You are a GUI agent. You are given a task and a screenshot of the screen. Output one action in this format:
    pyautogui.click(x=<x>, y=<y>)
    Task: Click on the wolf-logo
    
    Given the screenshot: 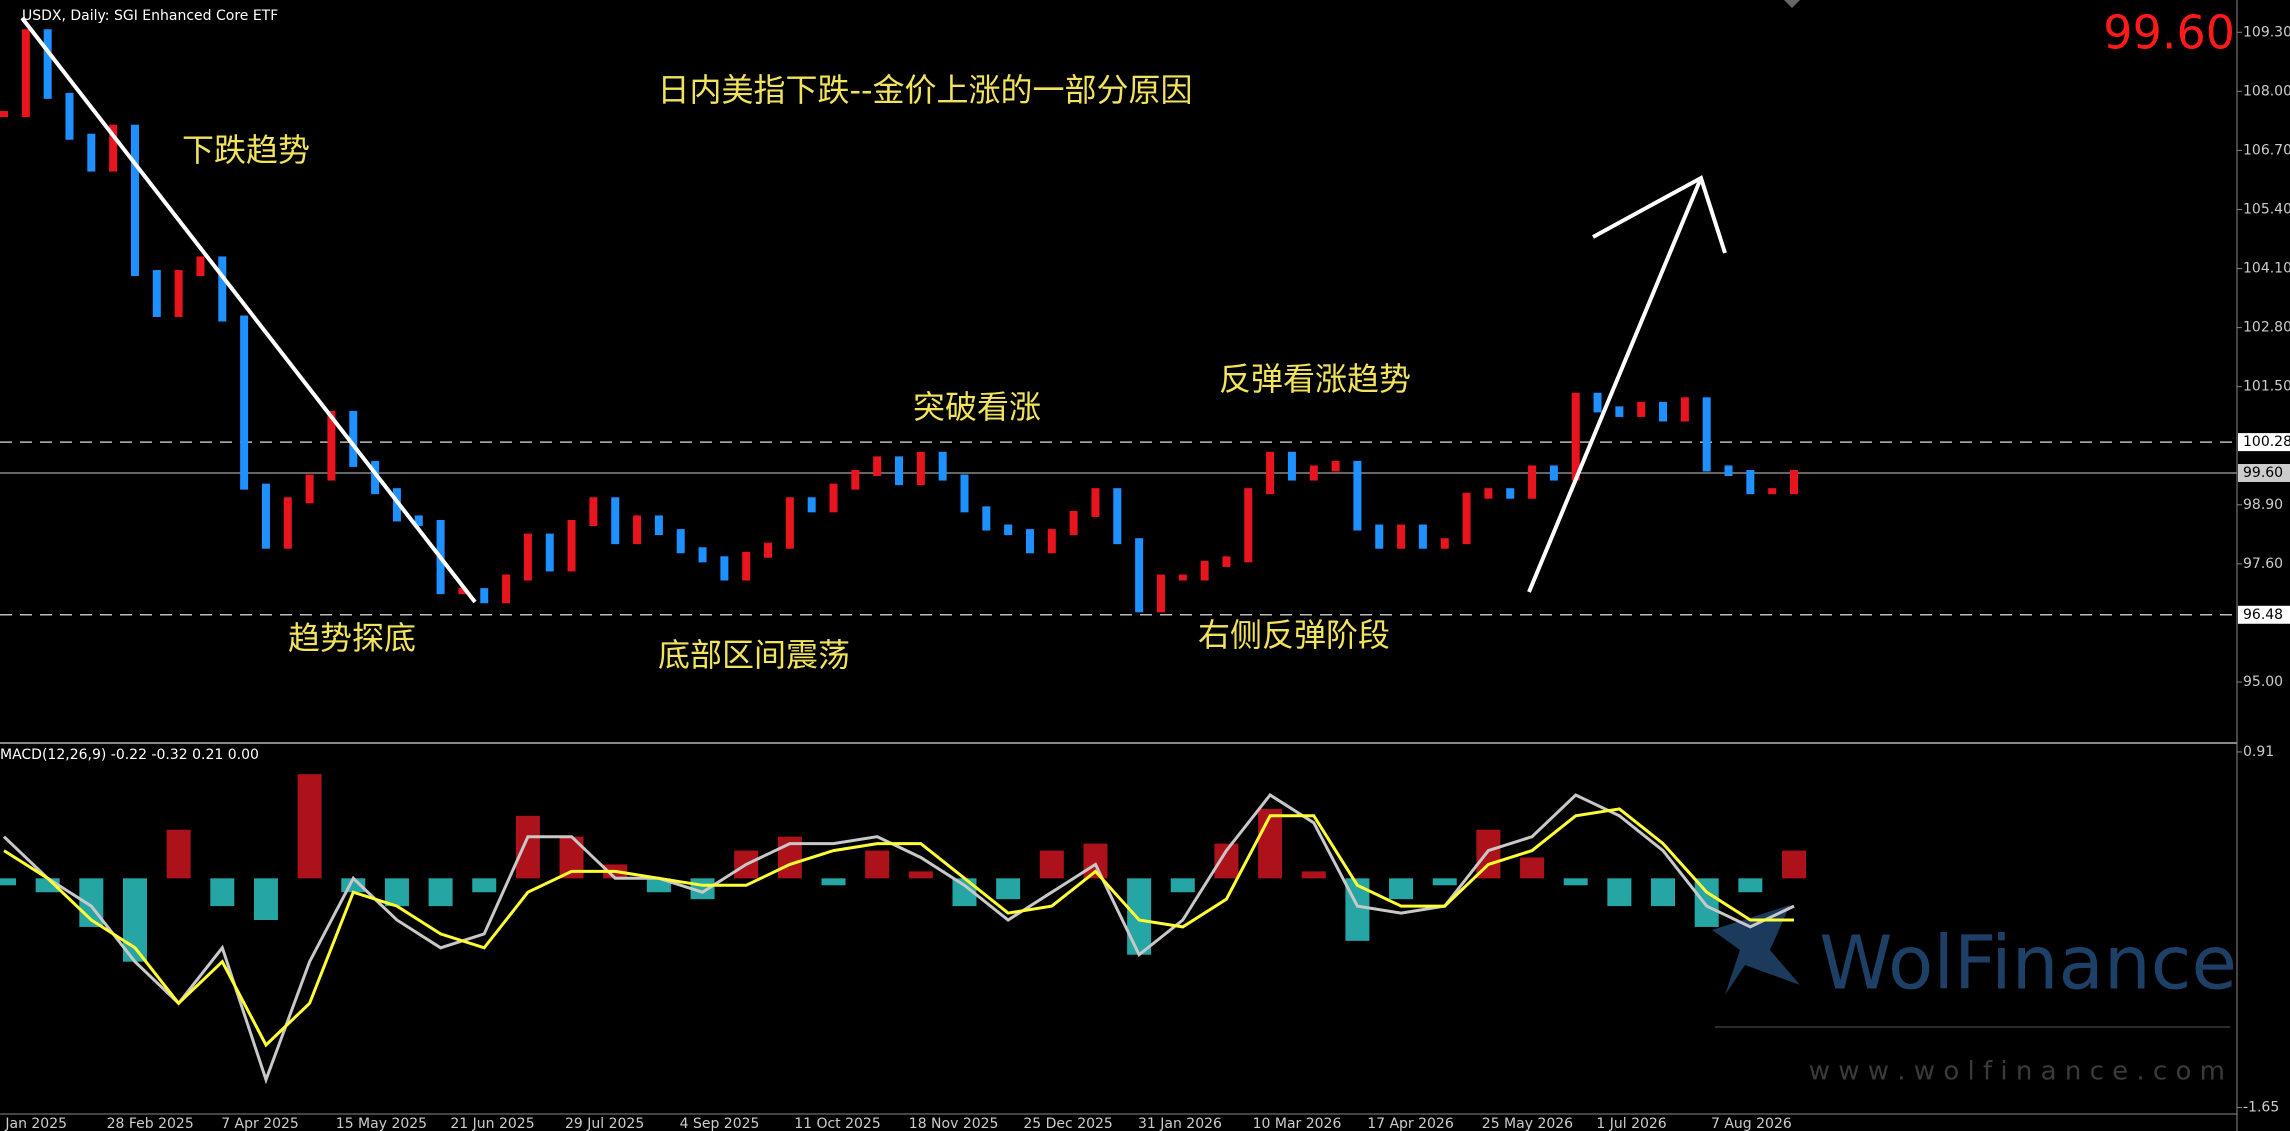 What is the action you would take?
    pyautogui.click(x=1756, y=950)
    